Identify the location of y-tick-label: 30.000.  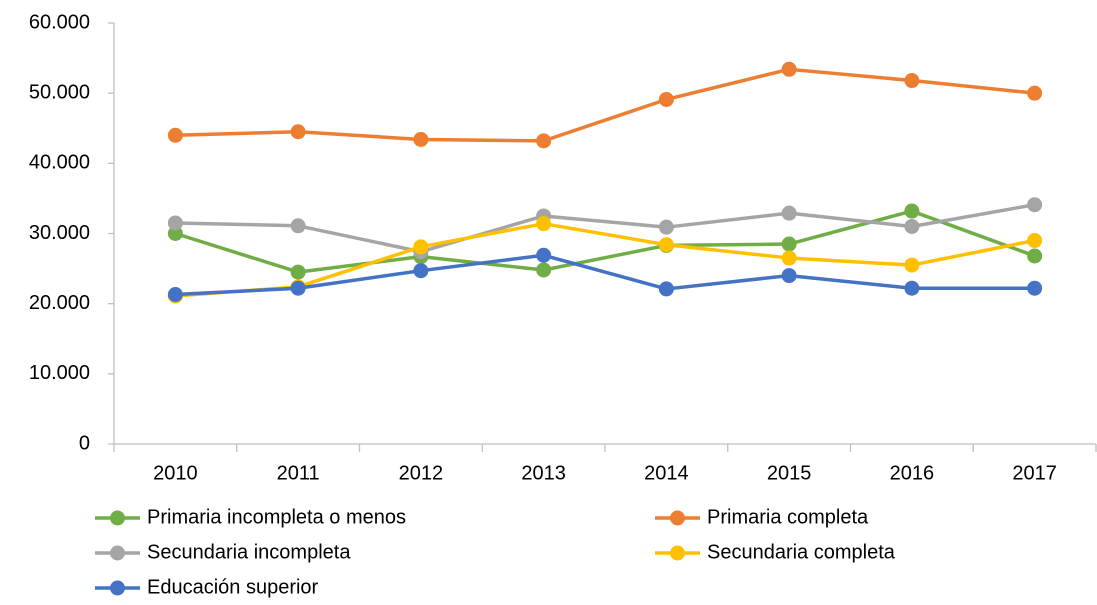
(59, 233).